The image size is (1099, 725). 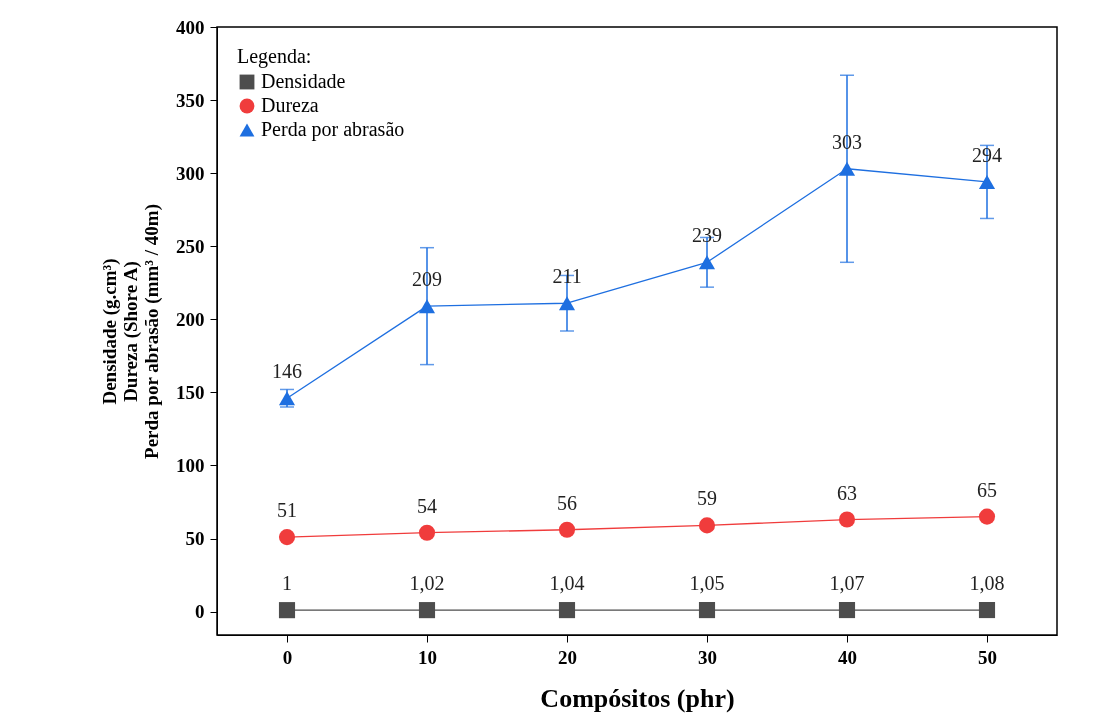 What do you see at coordinates (567, 276) in the screenshot?
I see `data-label: 211` at bounding box center [567, 276].